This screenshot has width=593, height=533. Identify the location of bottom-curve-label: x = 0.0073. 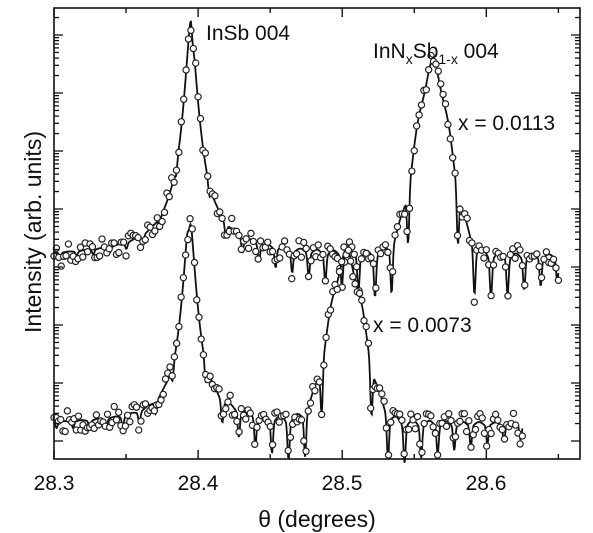
(422, 325).